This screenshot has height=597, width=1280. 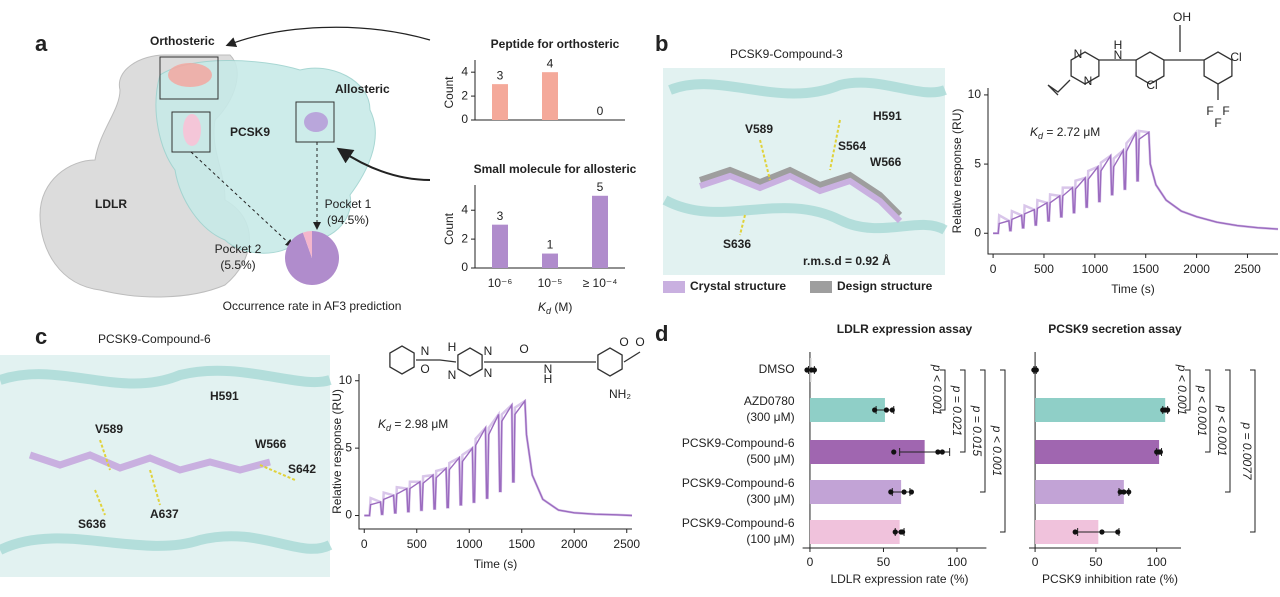 What do you see at coordinates (661, 43) in the screenshot?
I see `panel-label: b` at bounding box center [661, 43].